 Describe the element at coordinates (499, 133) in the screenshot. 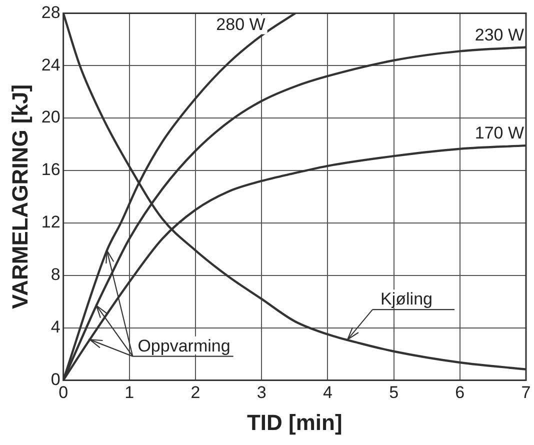

I see `series-label: 170 W` at that location.